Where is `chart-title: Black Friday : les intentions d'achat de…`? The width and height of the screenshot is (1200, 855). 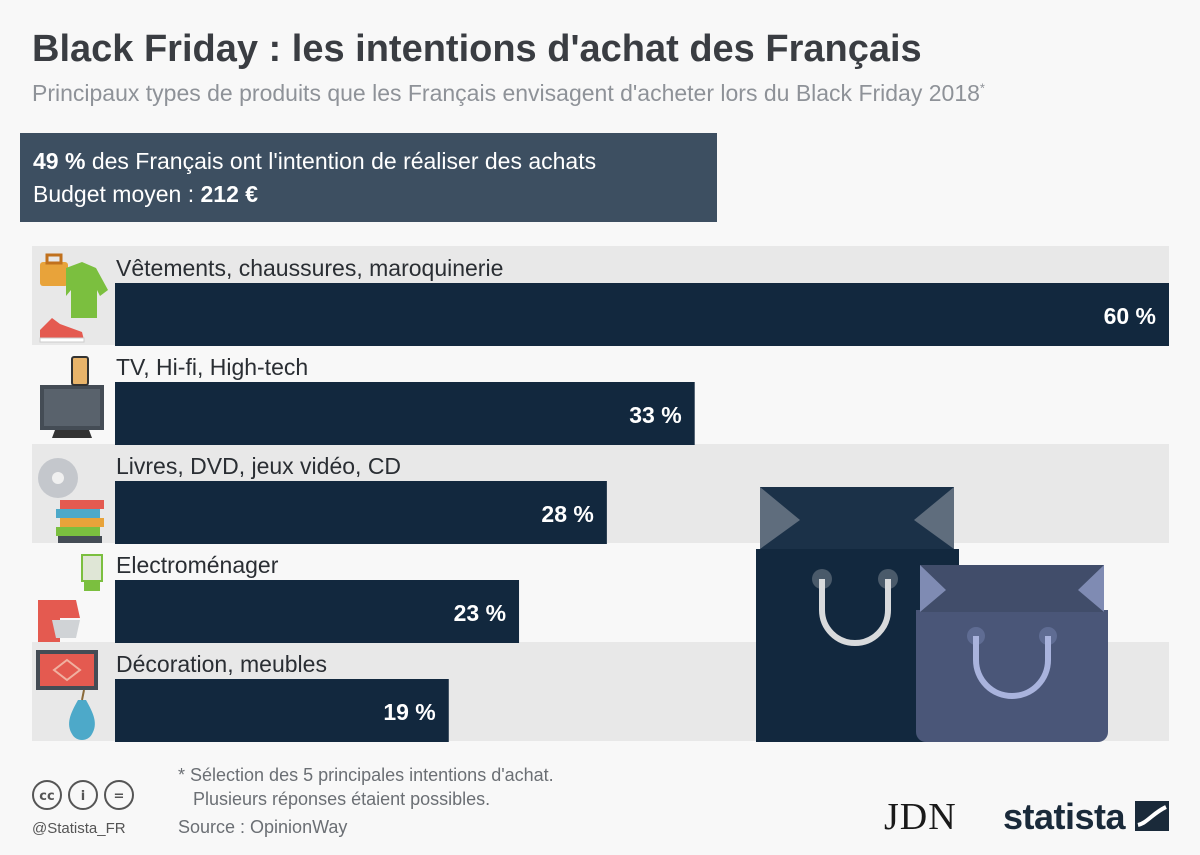
chart-title: Black Friday : les intentions d'achat de… is located at coordinates (477, 49).